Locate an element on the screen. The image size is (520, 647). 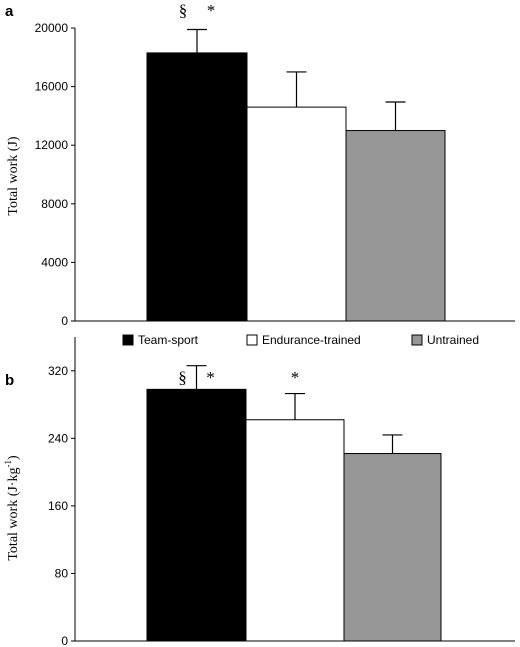
panel-b-ylabel-sup: -1 is located at coordinates (8, 464).